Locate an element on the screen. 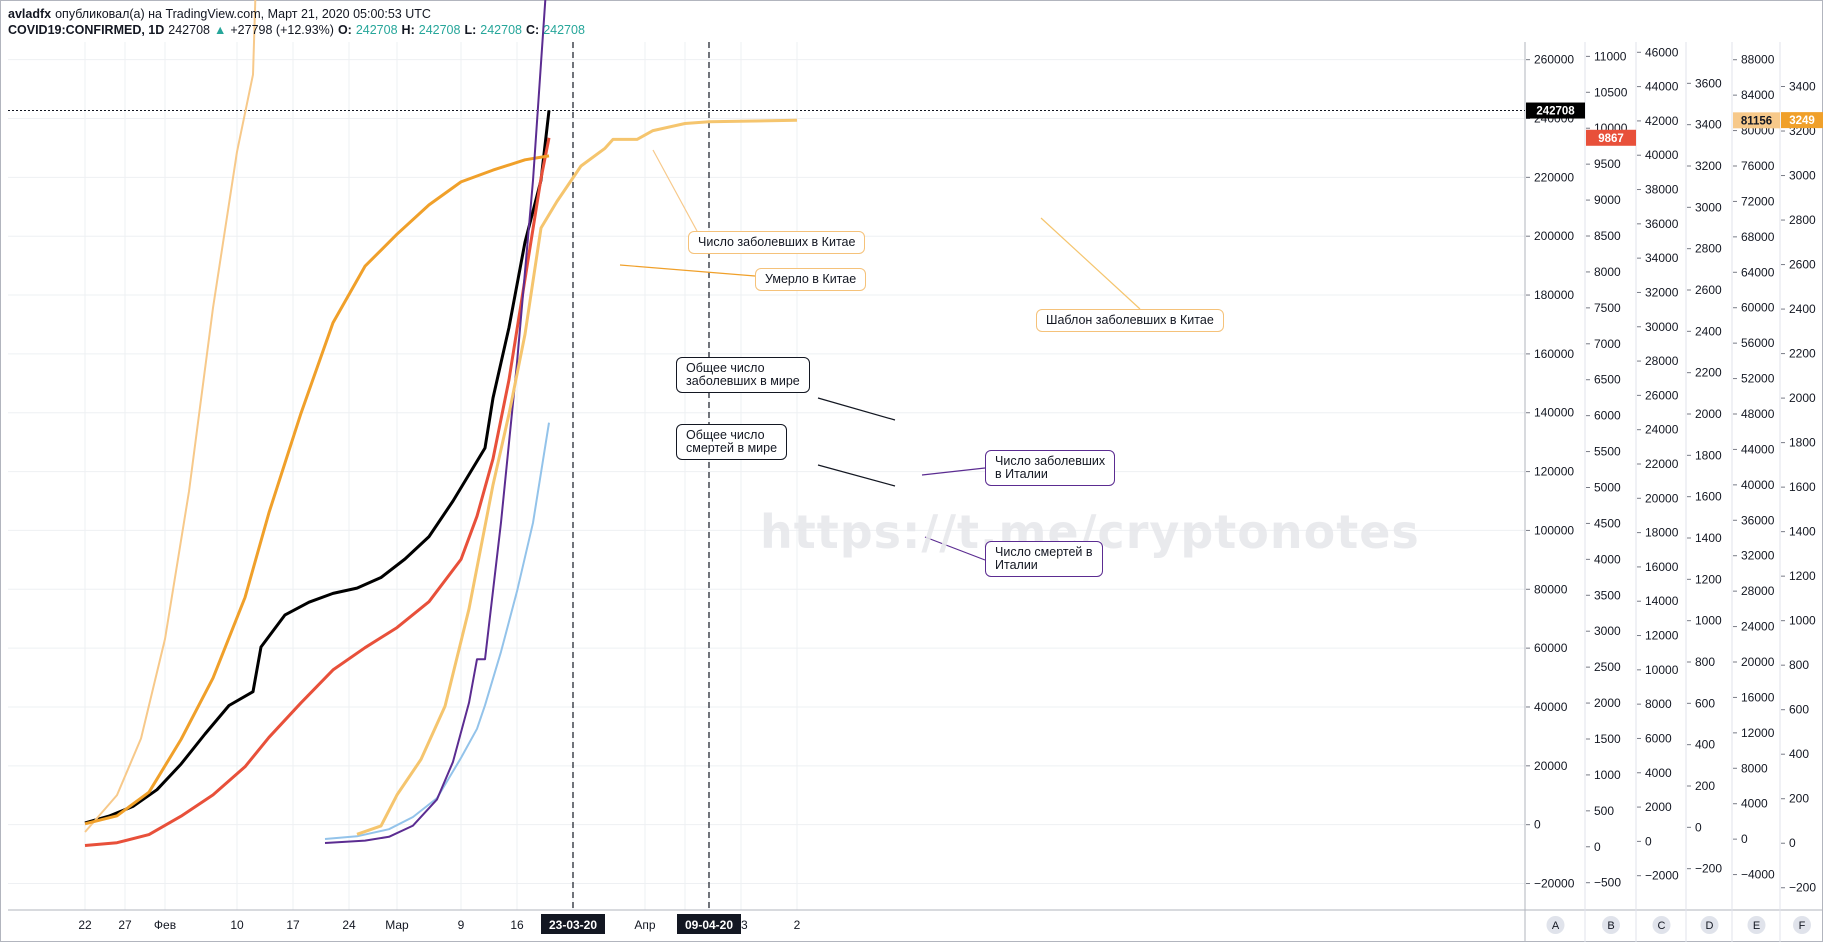 Image resolution: width=1824 pixels, height=943 pixels. annotation-china-cases: Число заболевших в Китае is located at coordinates (777, 242).